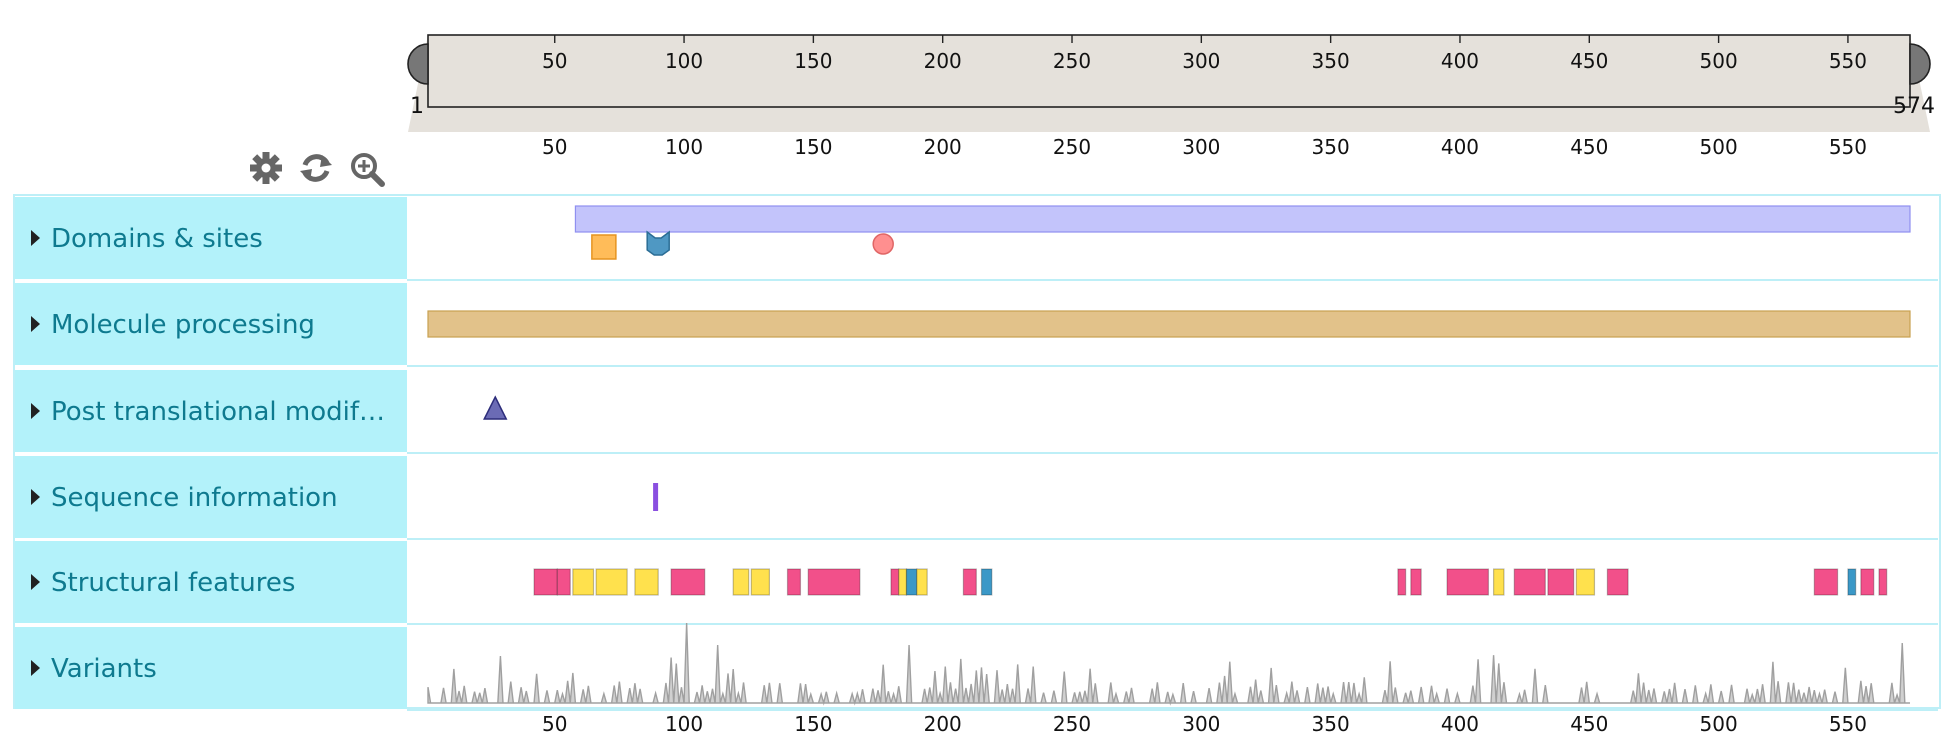  What do you see at coordinates (1460, 724) in the screenshot?
I see `axis-tick-label: 400` at bounding box center [1460, 724].